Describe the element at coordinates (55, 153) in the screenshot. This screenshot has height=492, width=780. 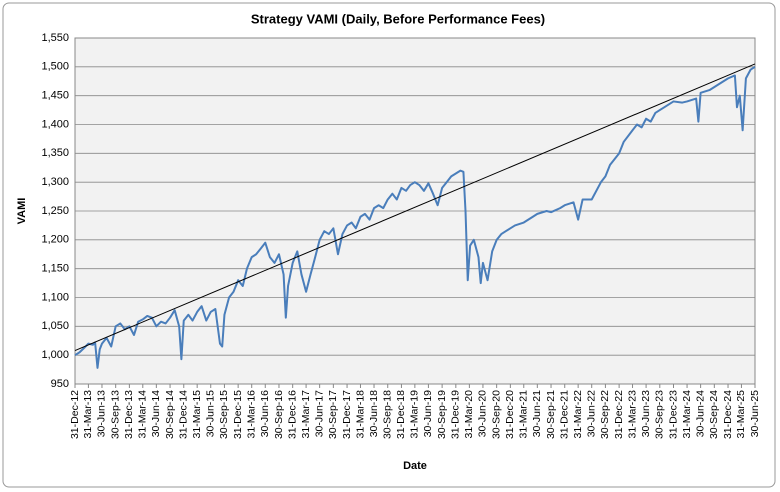
I see `y-tick-label: 1,350` at that location.